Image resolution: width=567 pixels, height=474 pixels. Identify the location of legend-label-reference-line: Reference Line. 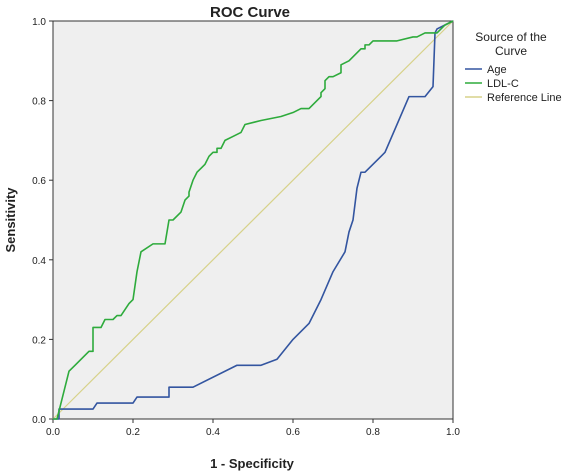
(524, 98).